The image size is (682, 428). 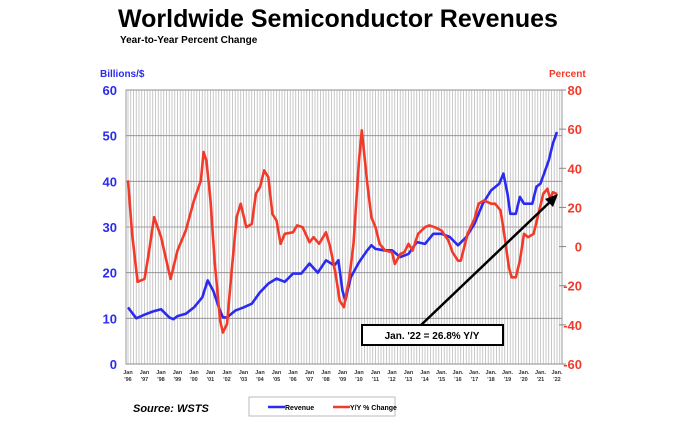 What do you see at coordinates (575, 168) in the screenshot?
I see `right-tick-label: 40` at bounding box center [575, 168].